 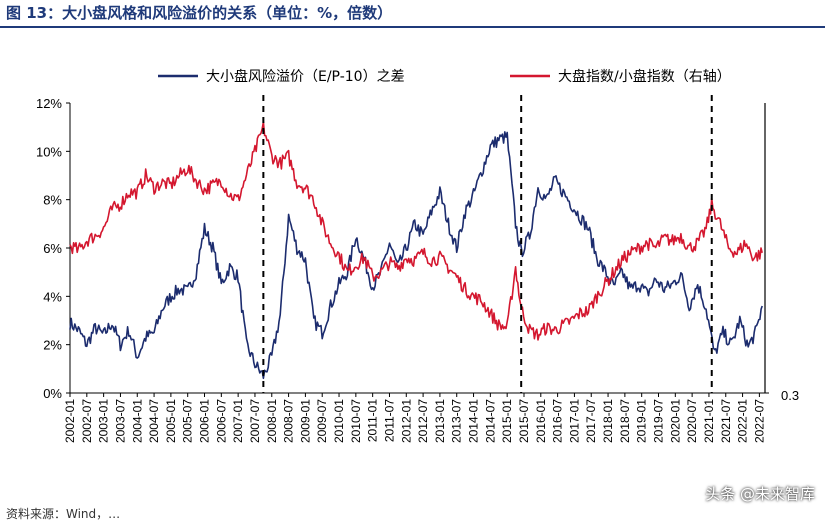 What do you see at coordinates (52, 393) in the screenshot?
I see `y-tick-label: 0%` at bounding box center [52, 393].